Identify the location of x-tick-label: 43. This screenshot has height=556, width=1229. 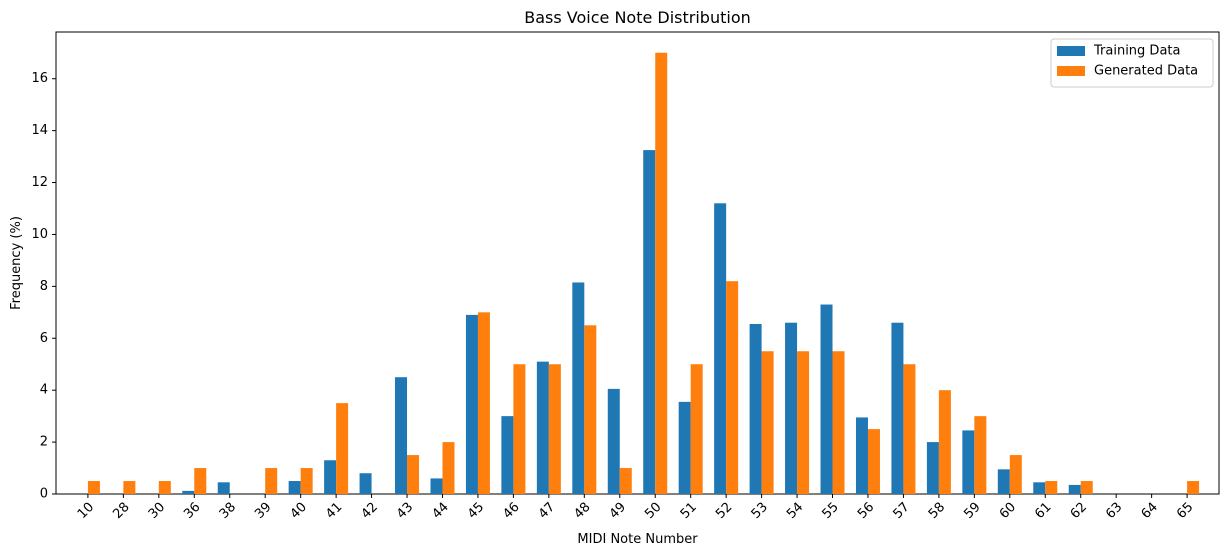
(405, 511).